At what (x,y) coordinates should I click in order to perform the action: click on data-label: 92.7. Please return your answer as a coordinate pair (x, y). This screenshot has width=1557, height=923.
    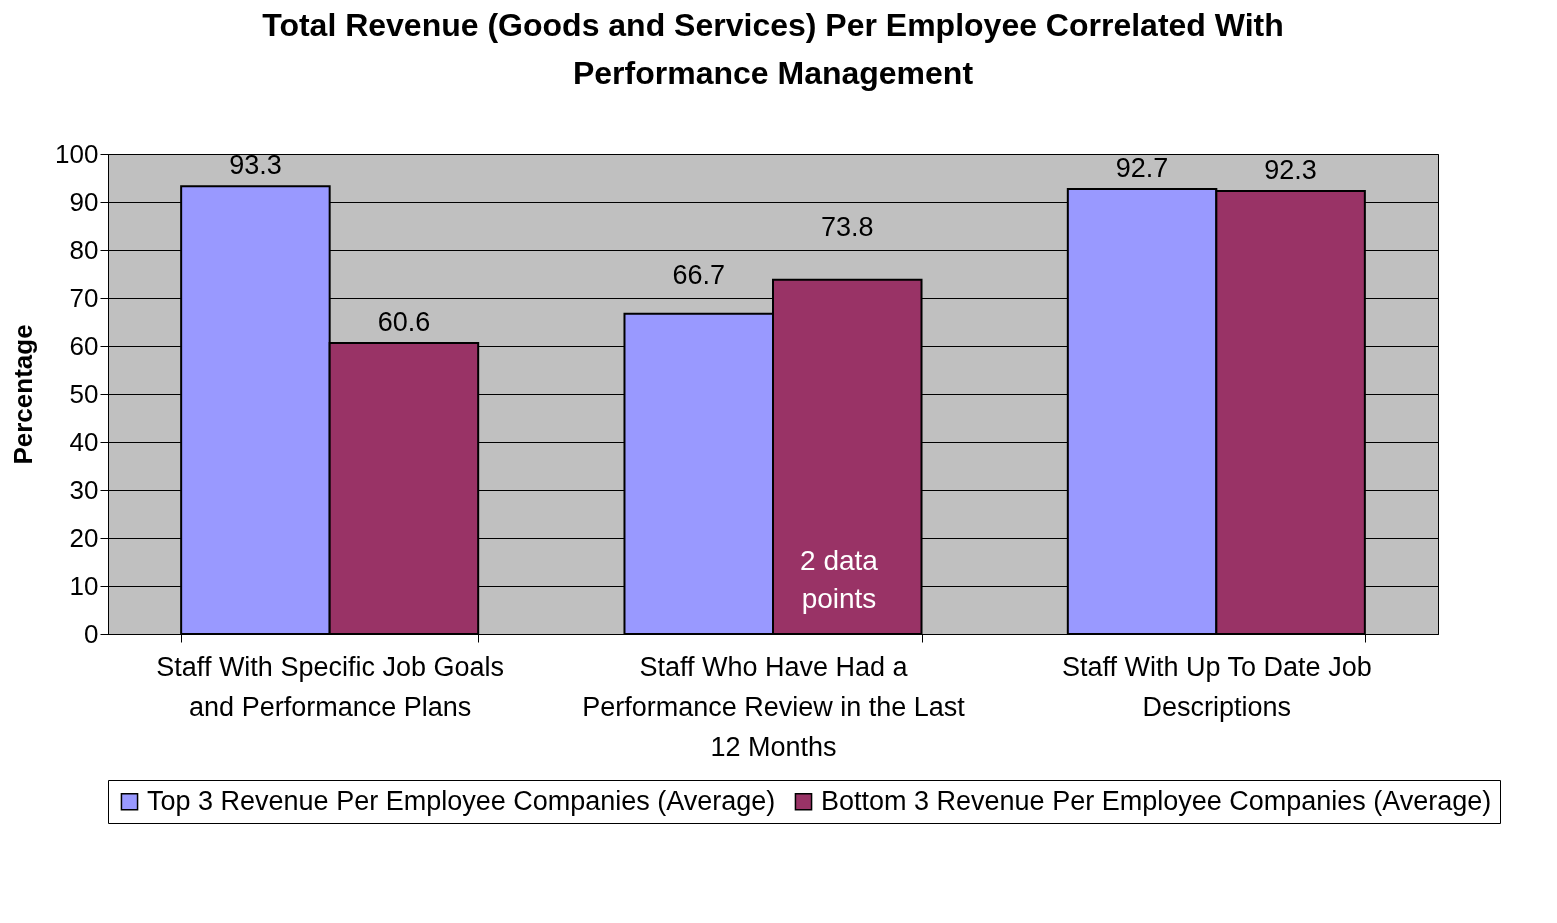
    Looking at the image, I should click on (1142, 168).